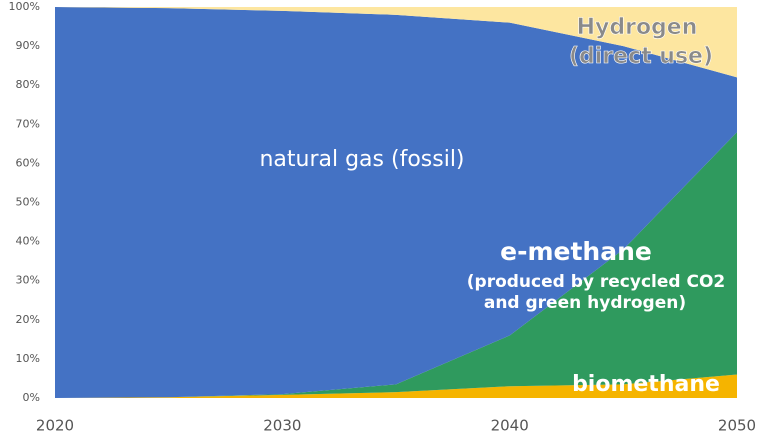 Image resolution: width=771 pixels, height=445 pixels. What do you see at coordinates (282, 426) in the screenshot?
I see `x-tick-label: 2030` at bounding box center [282, 426].